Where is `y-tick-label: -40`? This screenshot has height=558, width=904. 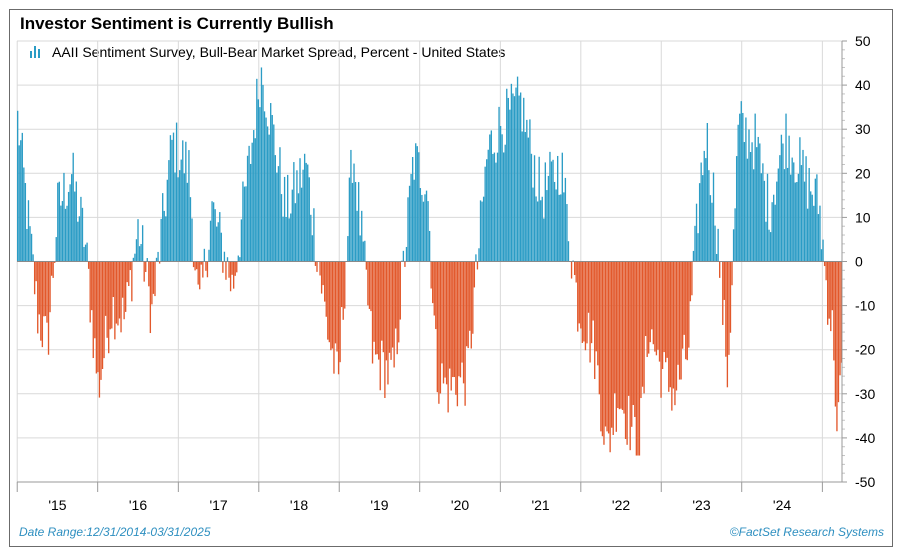
y-tick-label: -40 is located at coordinates (865, 438).